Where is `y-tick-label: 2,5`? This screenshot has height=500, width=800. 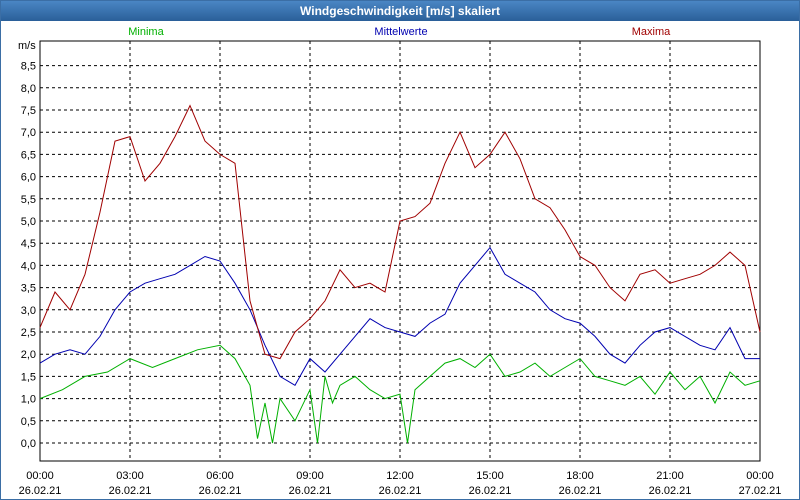
y-tick-label: 2,5 is located at coordinates (28, 333).